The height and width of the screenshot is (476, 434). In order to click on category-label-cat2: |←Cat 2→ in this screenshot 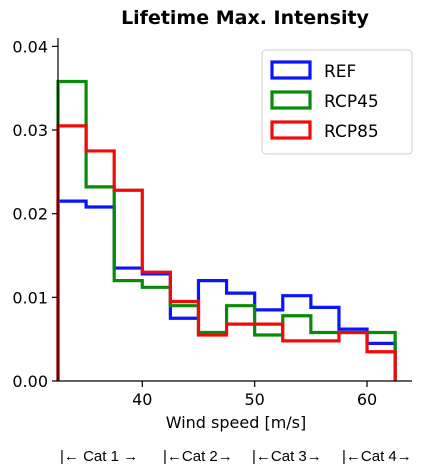, I will do `click(198, 456)`.